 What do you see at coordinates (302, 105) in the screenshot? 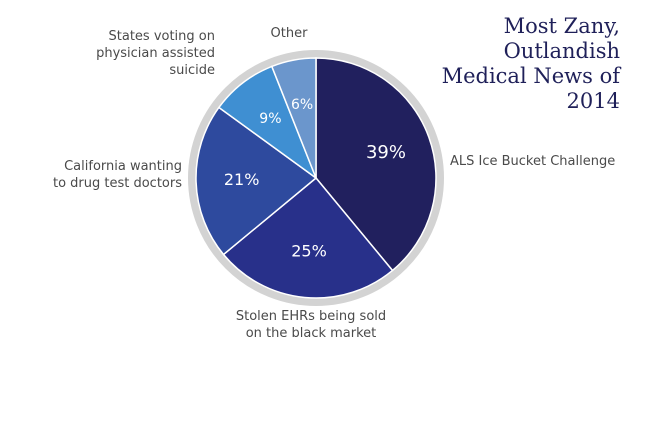
I see `slice-percent-label: 6%` at bounding box center [302, 105].